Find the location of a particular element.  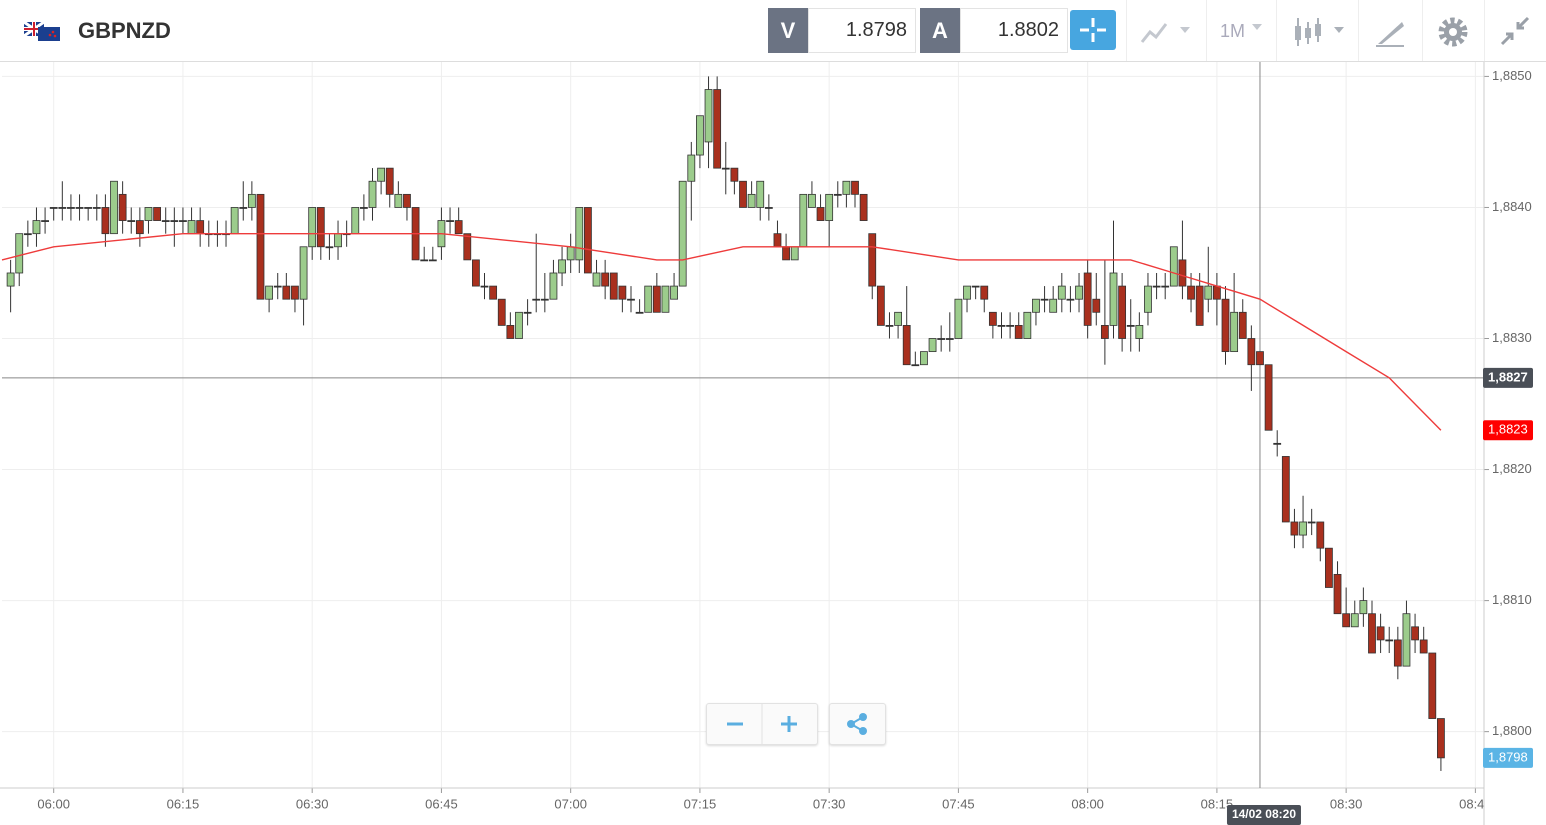

x-tick-label: 08:15 is located at coordinates (1217, 803).